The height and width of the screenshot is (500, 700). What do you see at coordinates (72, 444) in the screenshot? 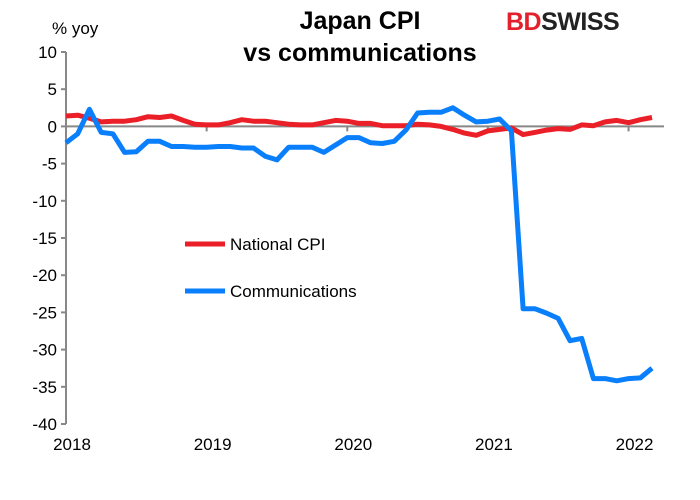
I see `x-tick-label: 2018` at bounding box center [72, 444].